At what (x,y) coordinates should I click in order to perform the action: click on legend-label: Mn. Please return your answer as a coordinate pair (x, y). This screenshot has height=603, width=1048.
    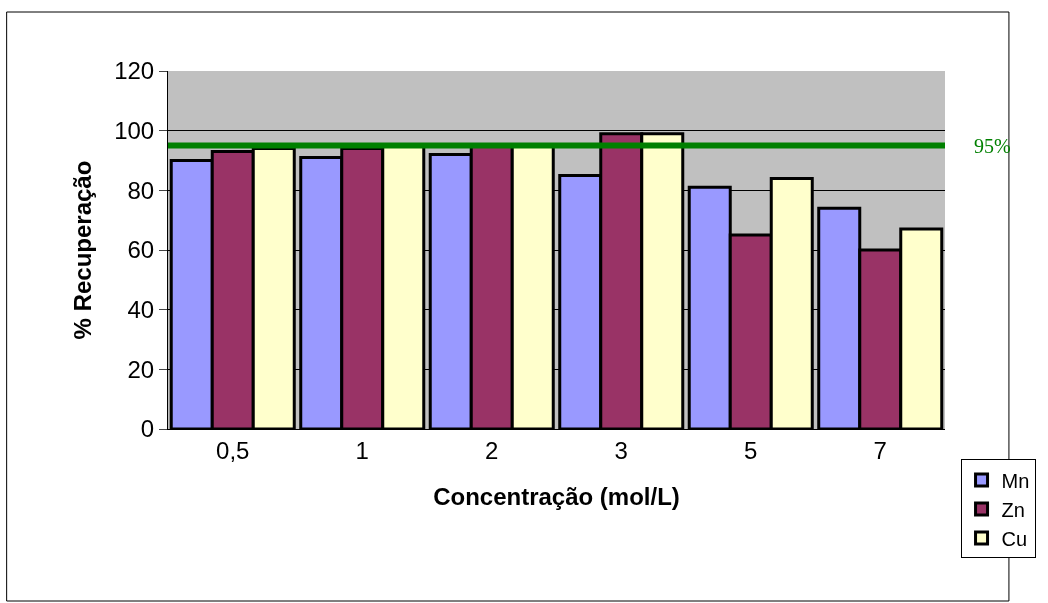
    Looking at the image, I should click on (1015, 480).